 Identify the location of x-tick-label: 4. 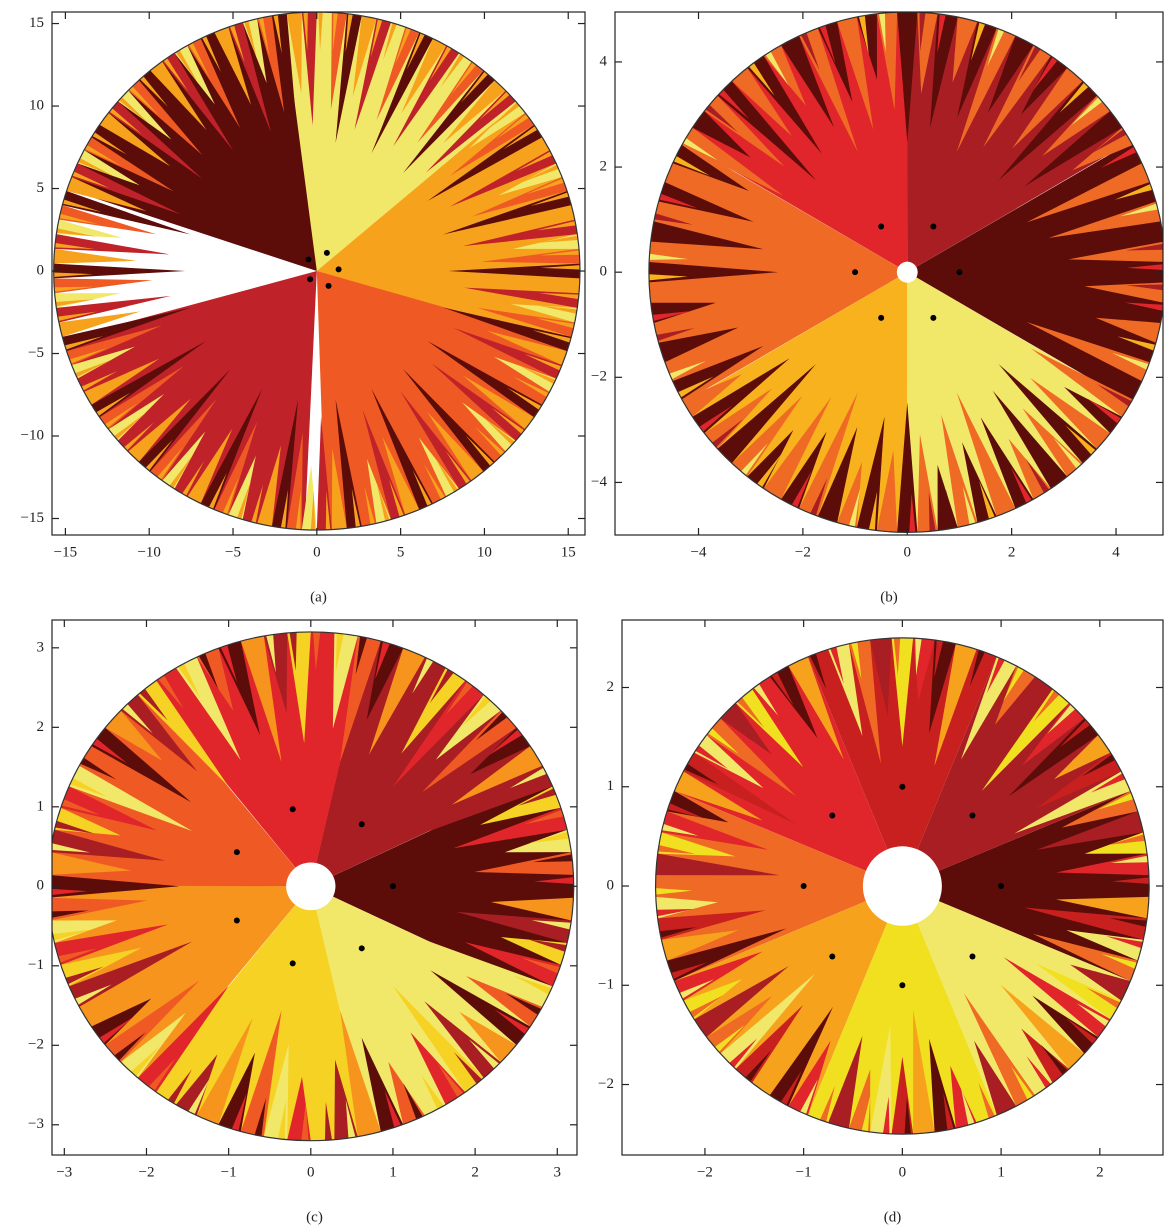
(1116, 552).